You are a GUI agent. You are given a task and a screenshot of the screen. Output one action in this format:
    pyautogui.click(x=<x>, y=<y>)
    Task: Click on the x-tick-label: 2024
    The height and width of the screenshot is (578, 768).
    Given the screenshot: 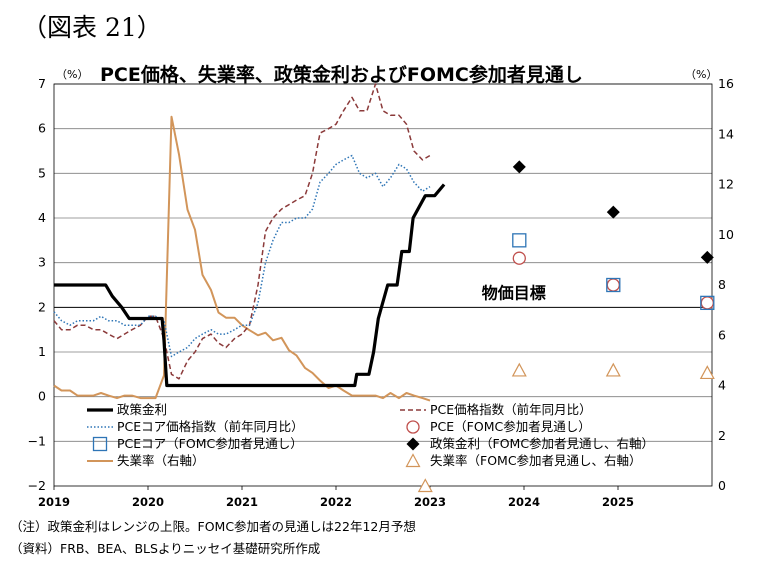 What is the action you would take?
    pyautogui.click(x=524, y=502)
    